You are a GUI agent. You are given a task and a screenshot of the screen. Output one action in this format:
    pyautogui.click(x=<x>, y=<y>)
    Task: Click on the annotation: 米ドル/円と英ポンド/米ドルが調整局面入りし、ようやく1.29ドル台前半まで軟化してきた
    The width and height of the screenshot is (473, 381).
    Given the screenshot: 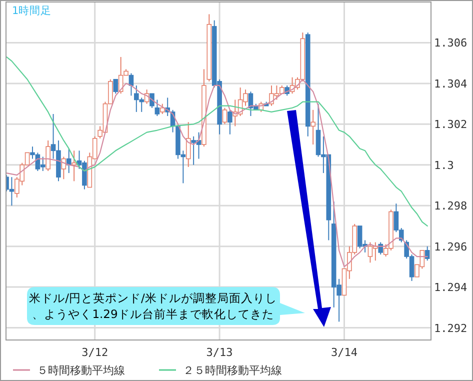 What is the action you would take?
    pyautogui.click(x=153, y=306)
    